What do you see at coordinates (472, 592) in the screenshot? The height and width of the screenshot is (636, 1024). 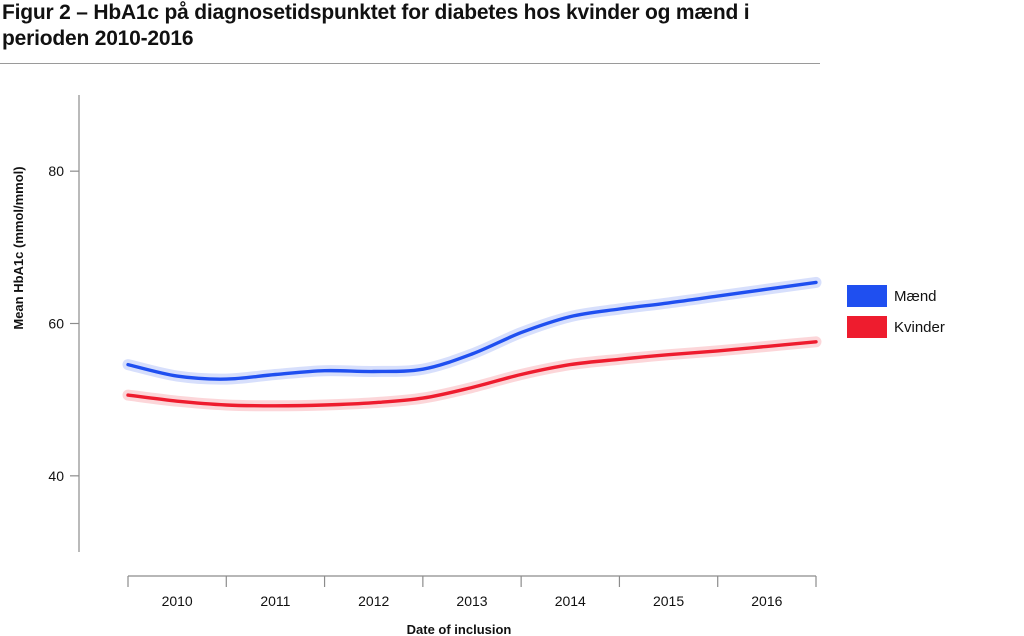 I see `x-ticks: 2010 2011 2012 2013 2014 2015 2016` at bounding box center [472, 592].